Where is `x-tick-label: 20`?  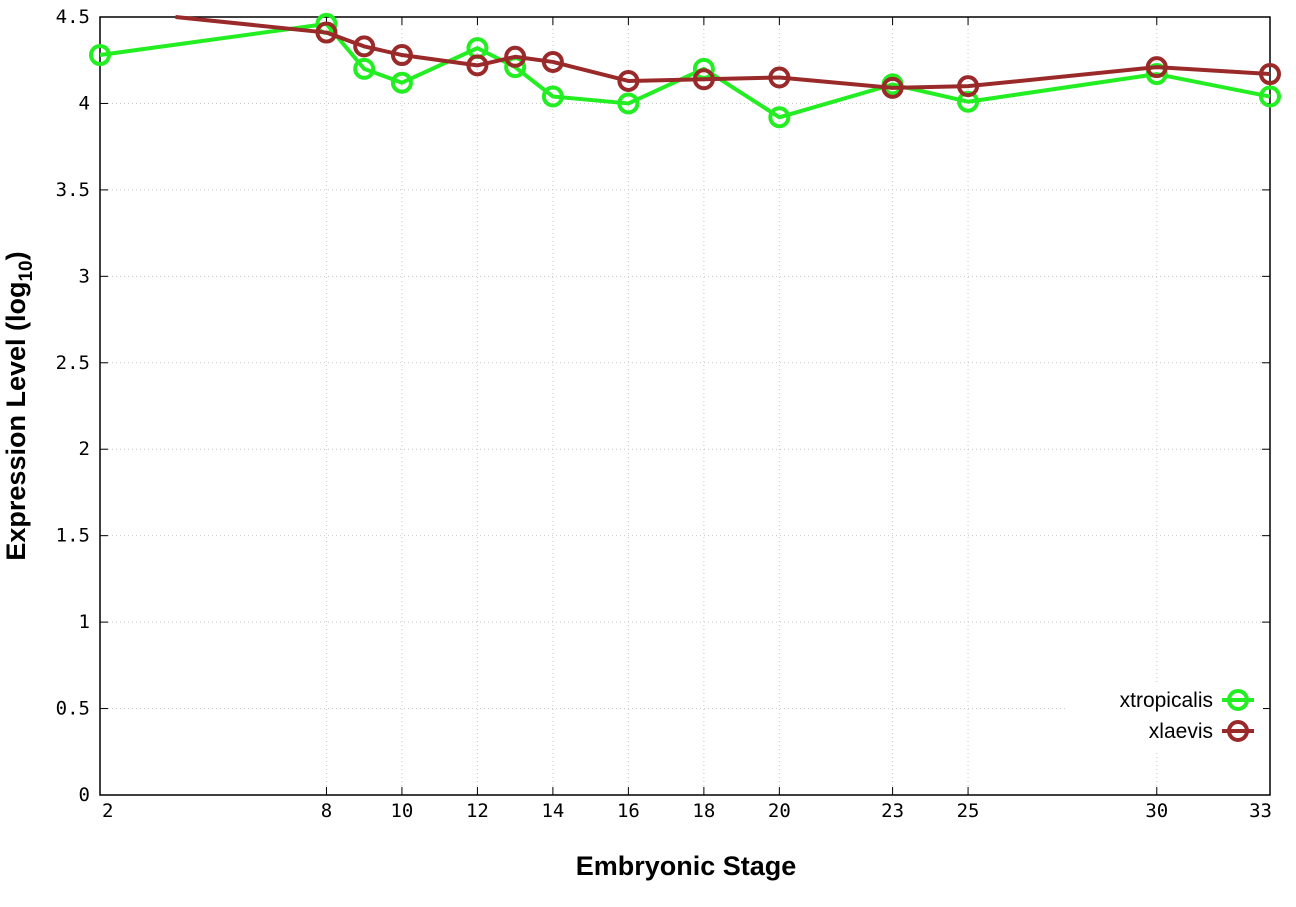
x-tick-label: 20 is located at coordinates (779, 811).